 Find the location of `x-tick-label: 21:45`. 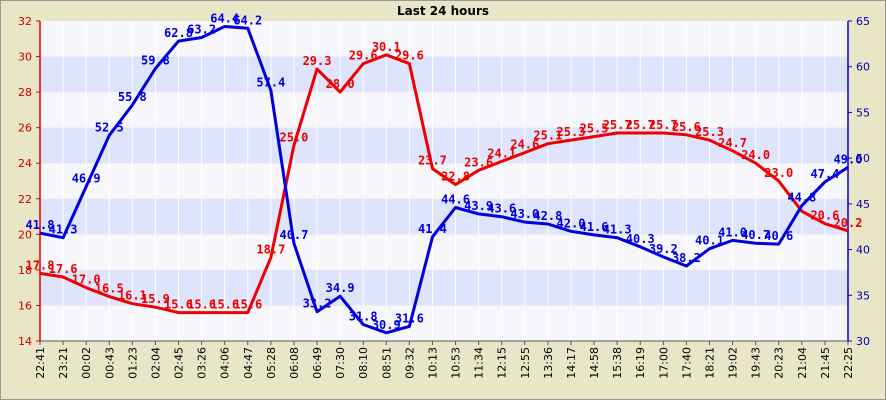

x-tick-label: 21:45 is located at coordinates (825, 363).